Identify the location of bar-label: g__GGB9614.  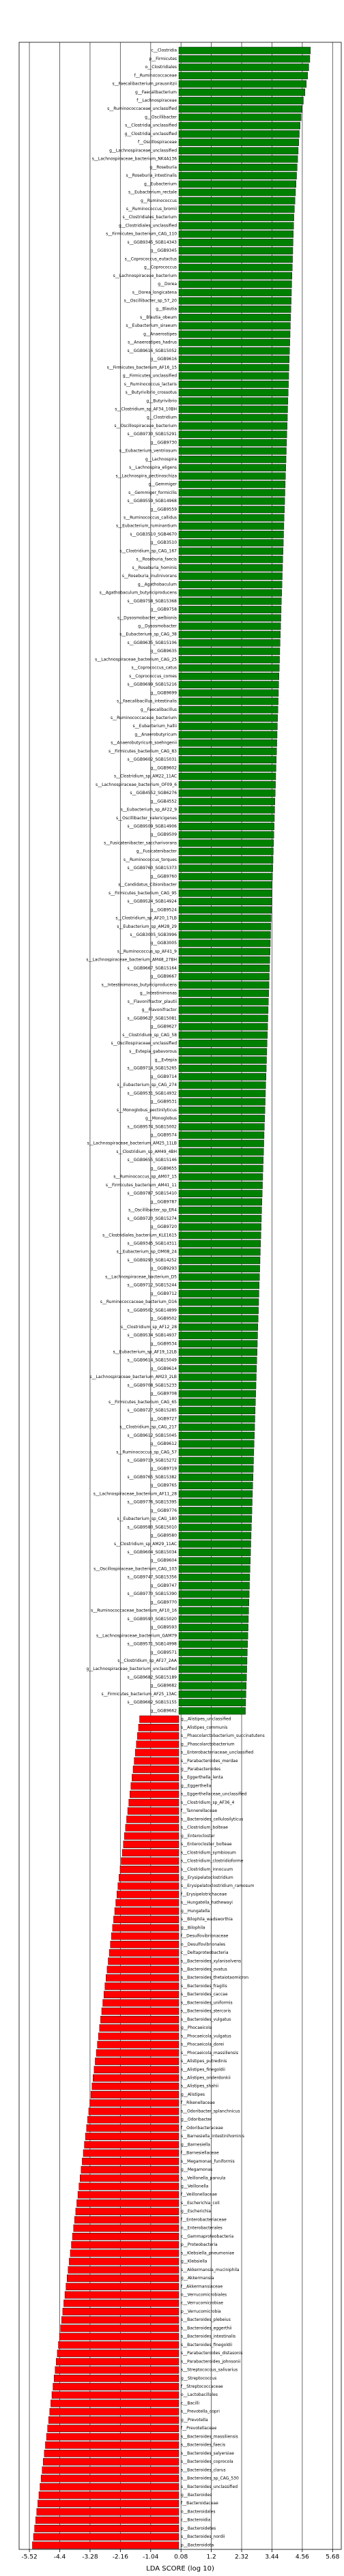
(164, 1368).